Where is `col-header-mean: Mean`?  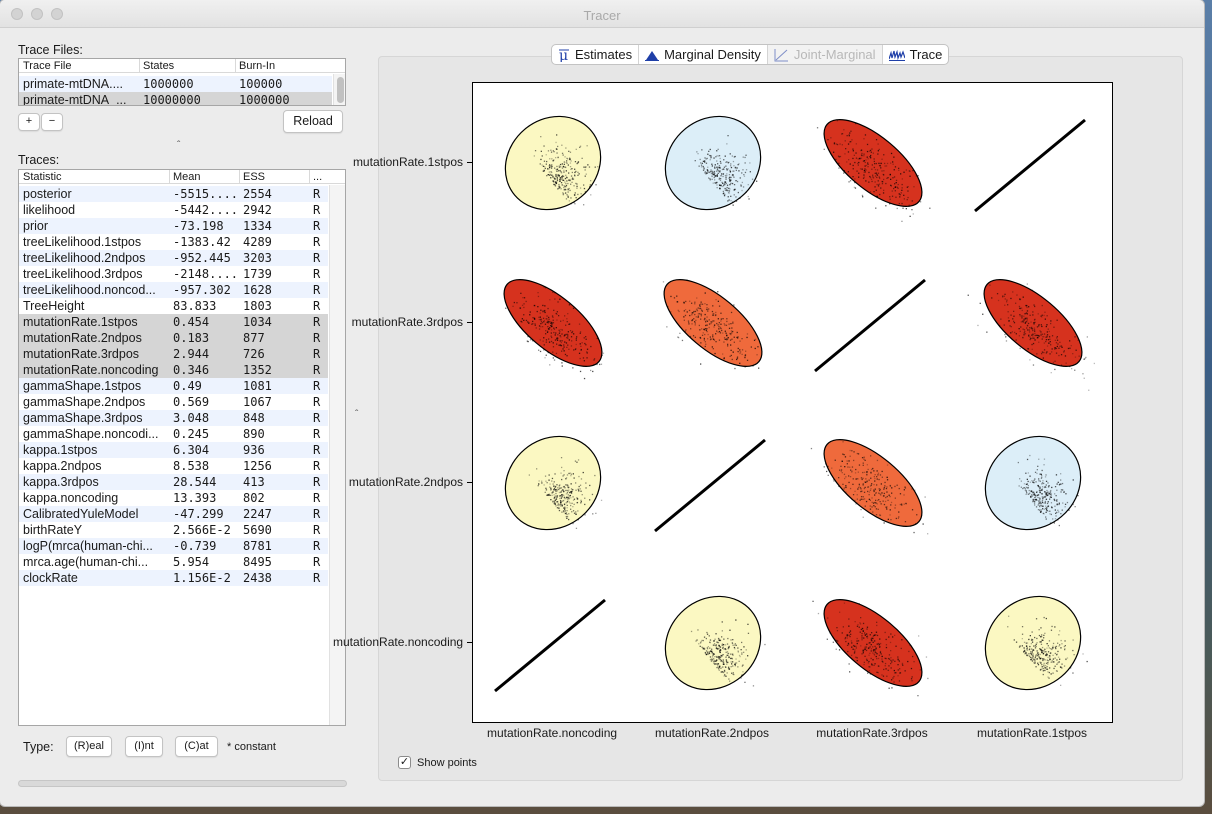 col-header-mean: Mean is located at coordinates (187, 177).